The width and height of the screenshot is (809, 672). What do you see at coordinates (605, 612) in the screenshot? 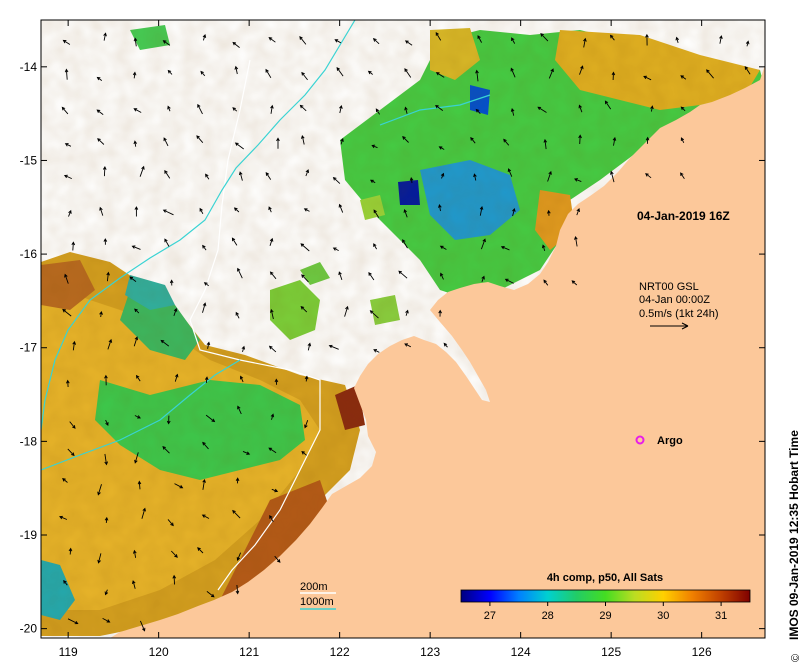
I see `colorbar-ticks: 27 28 29 30 31` at bounding box center [605, 612].